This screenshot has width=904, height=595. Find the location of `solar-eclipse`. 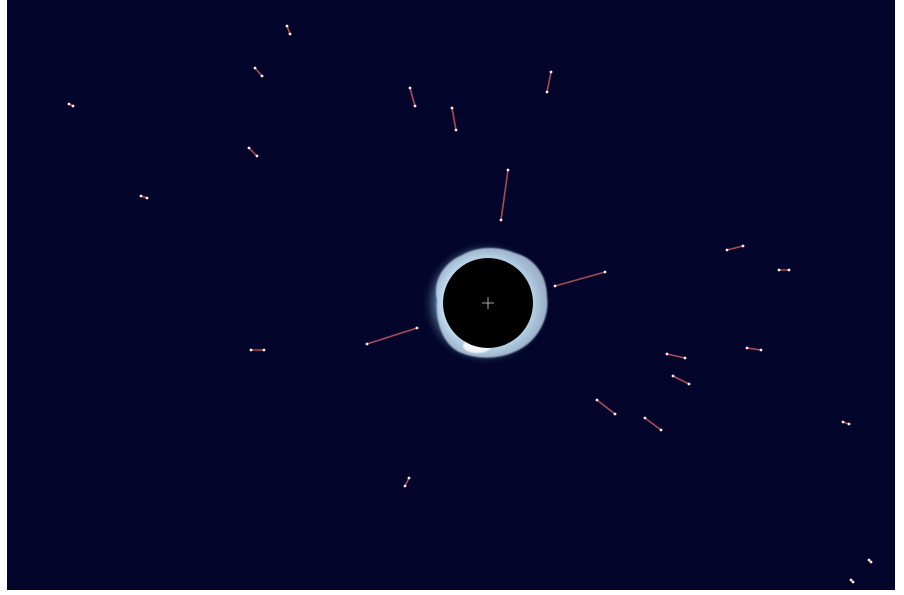

solar-eclipse is located at coordinates (486, 303).